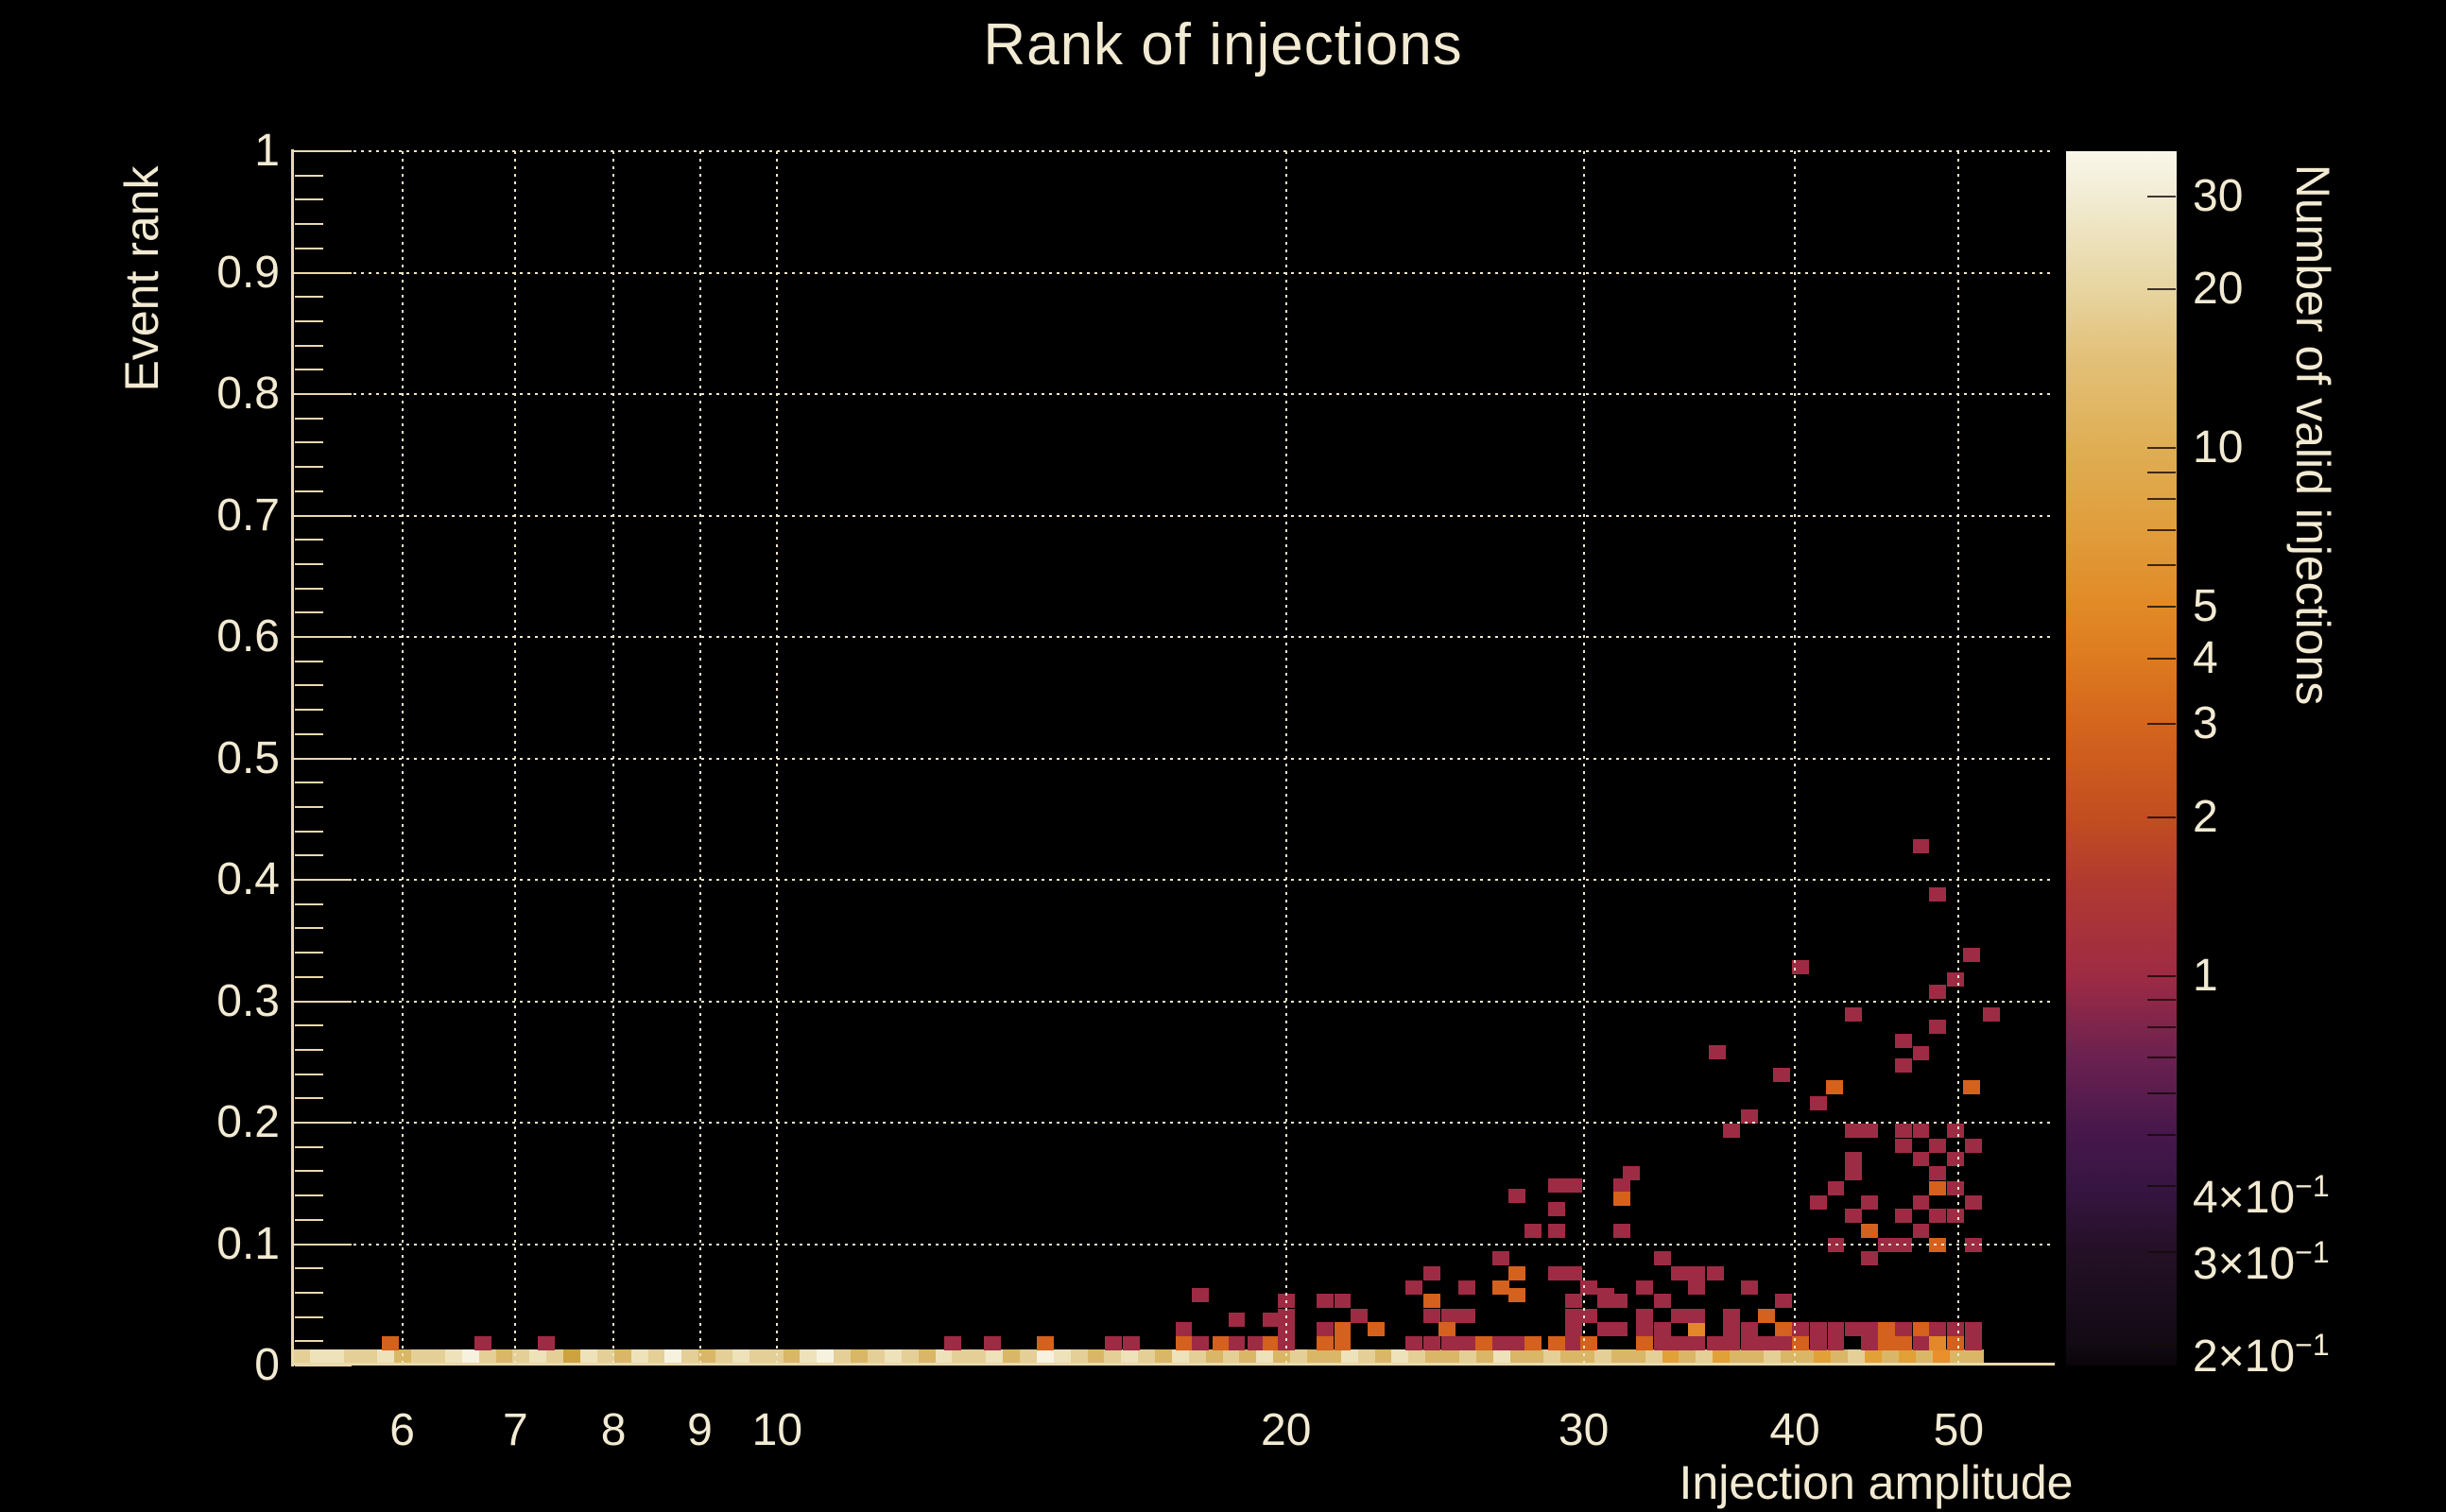  What do you see at coordinates (267, 151) in the screenshot?
I see `y-tick-label: 1` at bounding box center [267, 151].